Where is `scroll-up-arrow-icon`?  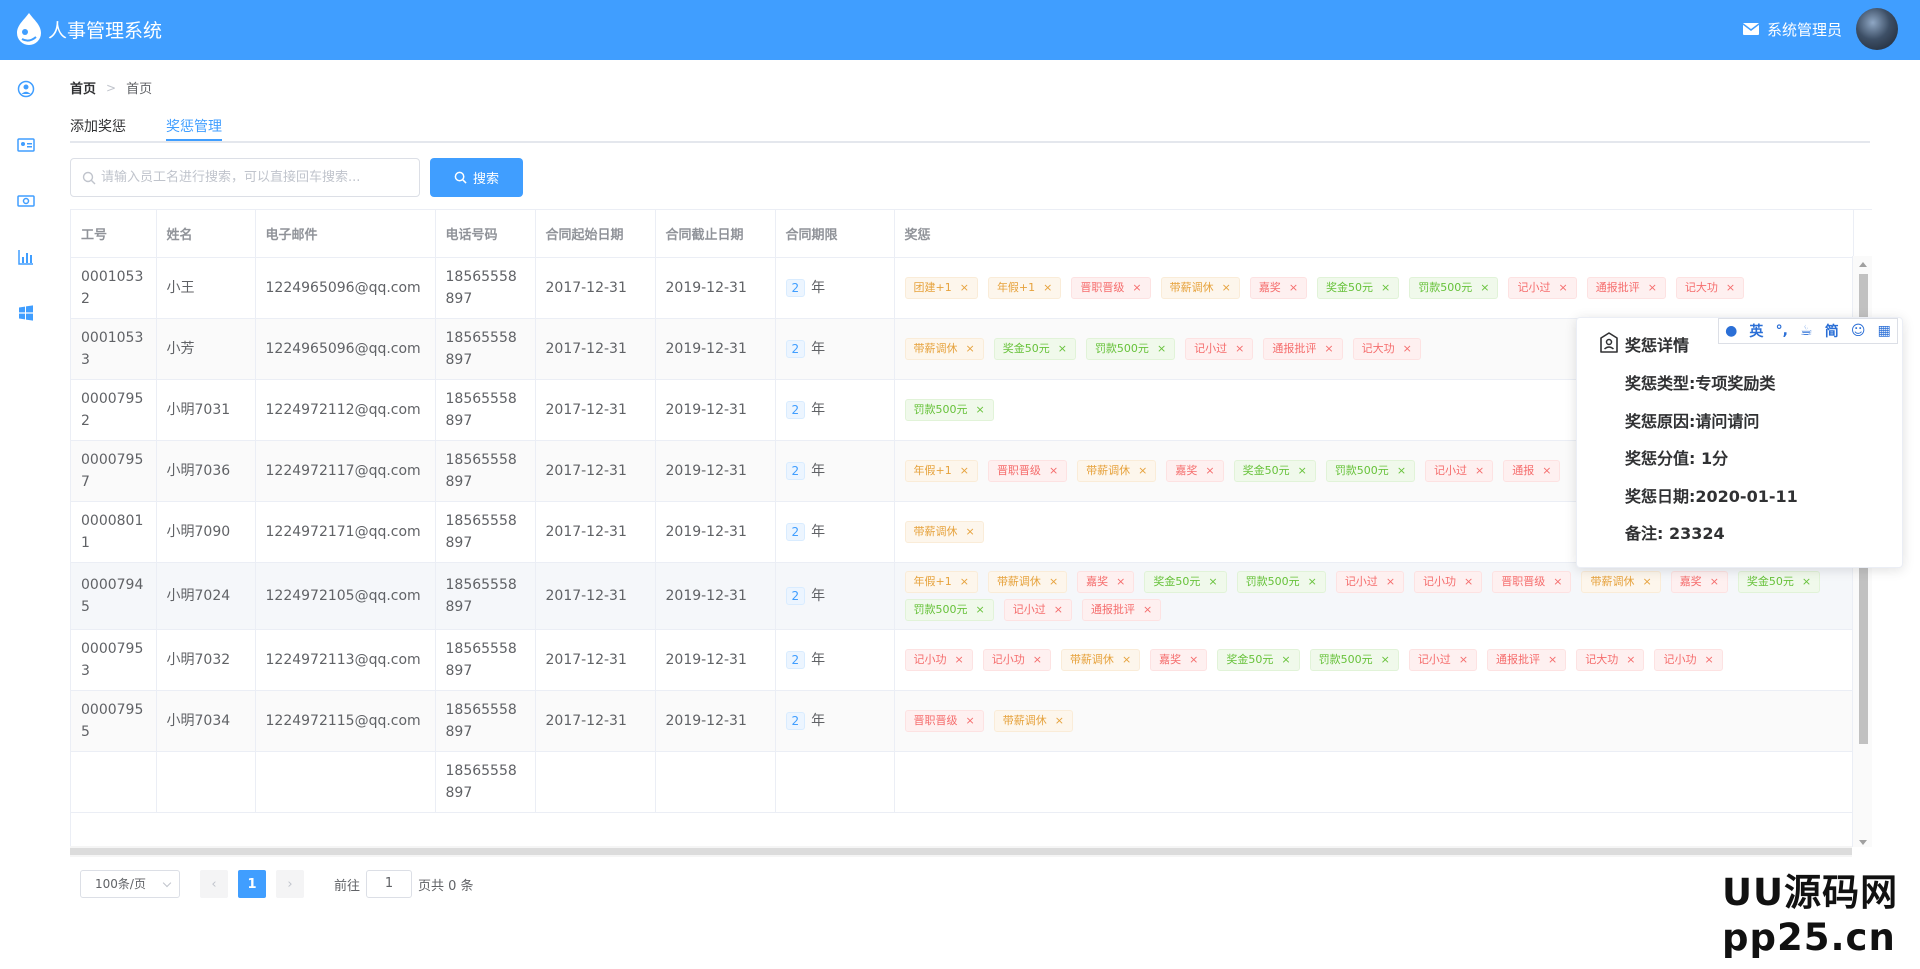
scroll-up-arrow-icon is located at coordinates (1863, 264).